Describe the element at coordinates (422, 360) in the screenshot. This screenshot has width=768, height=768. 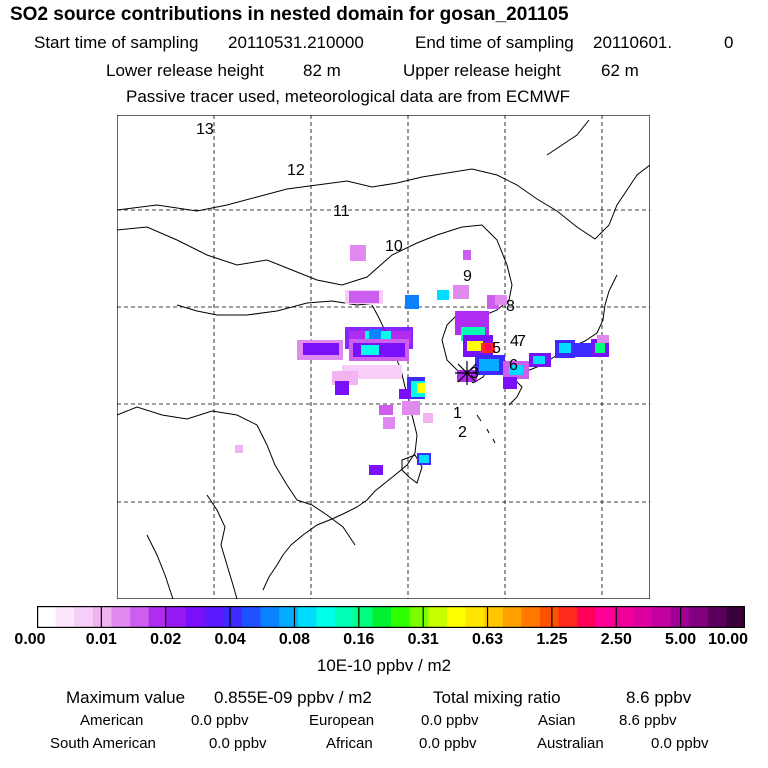
I see `concentration-field` at that location.